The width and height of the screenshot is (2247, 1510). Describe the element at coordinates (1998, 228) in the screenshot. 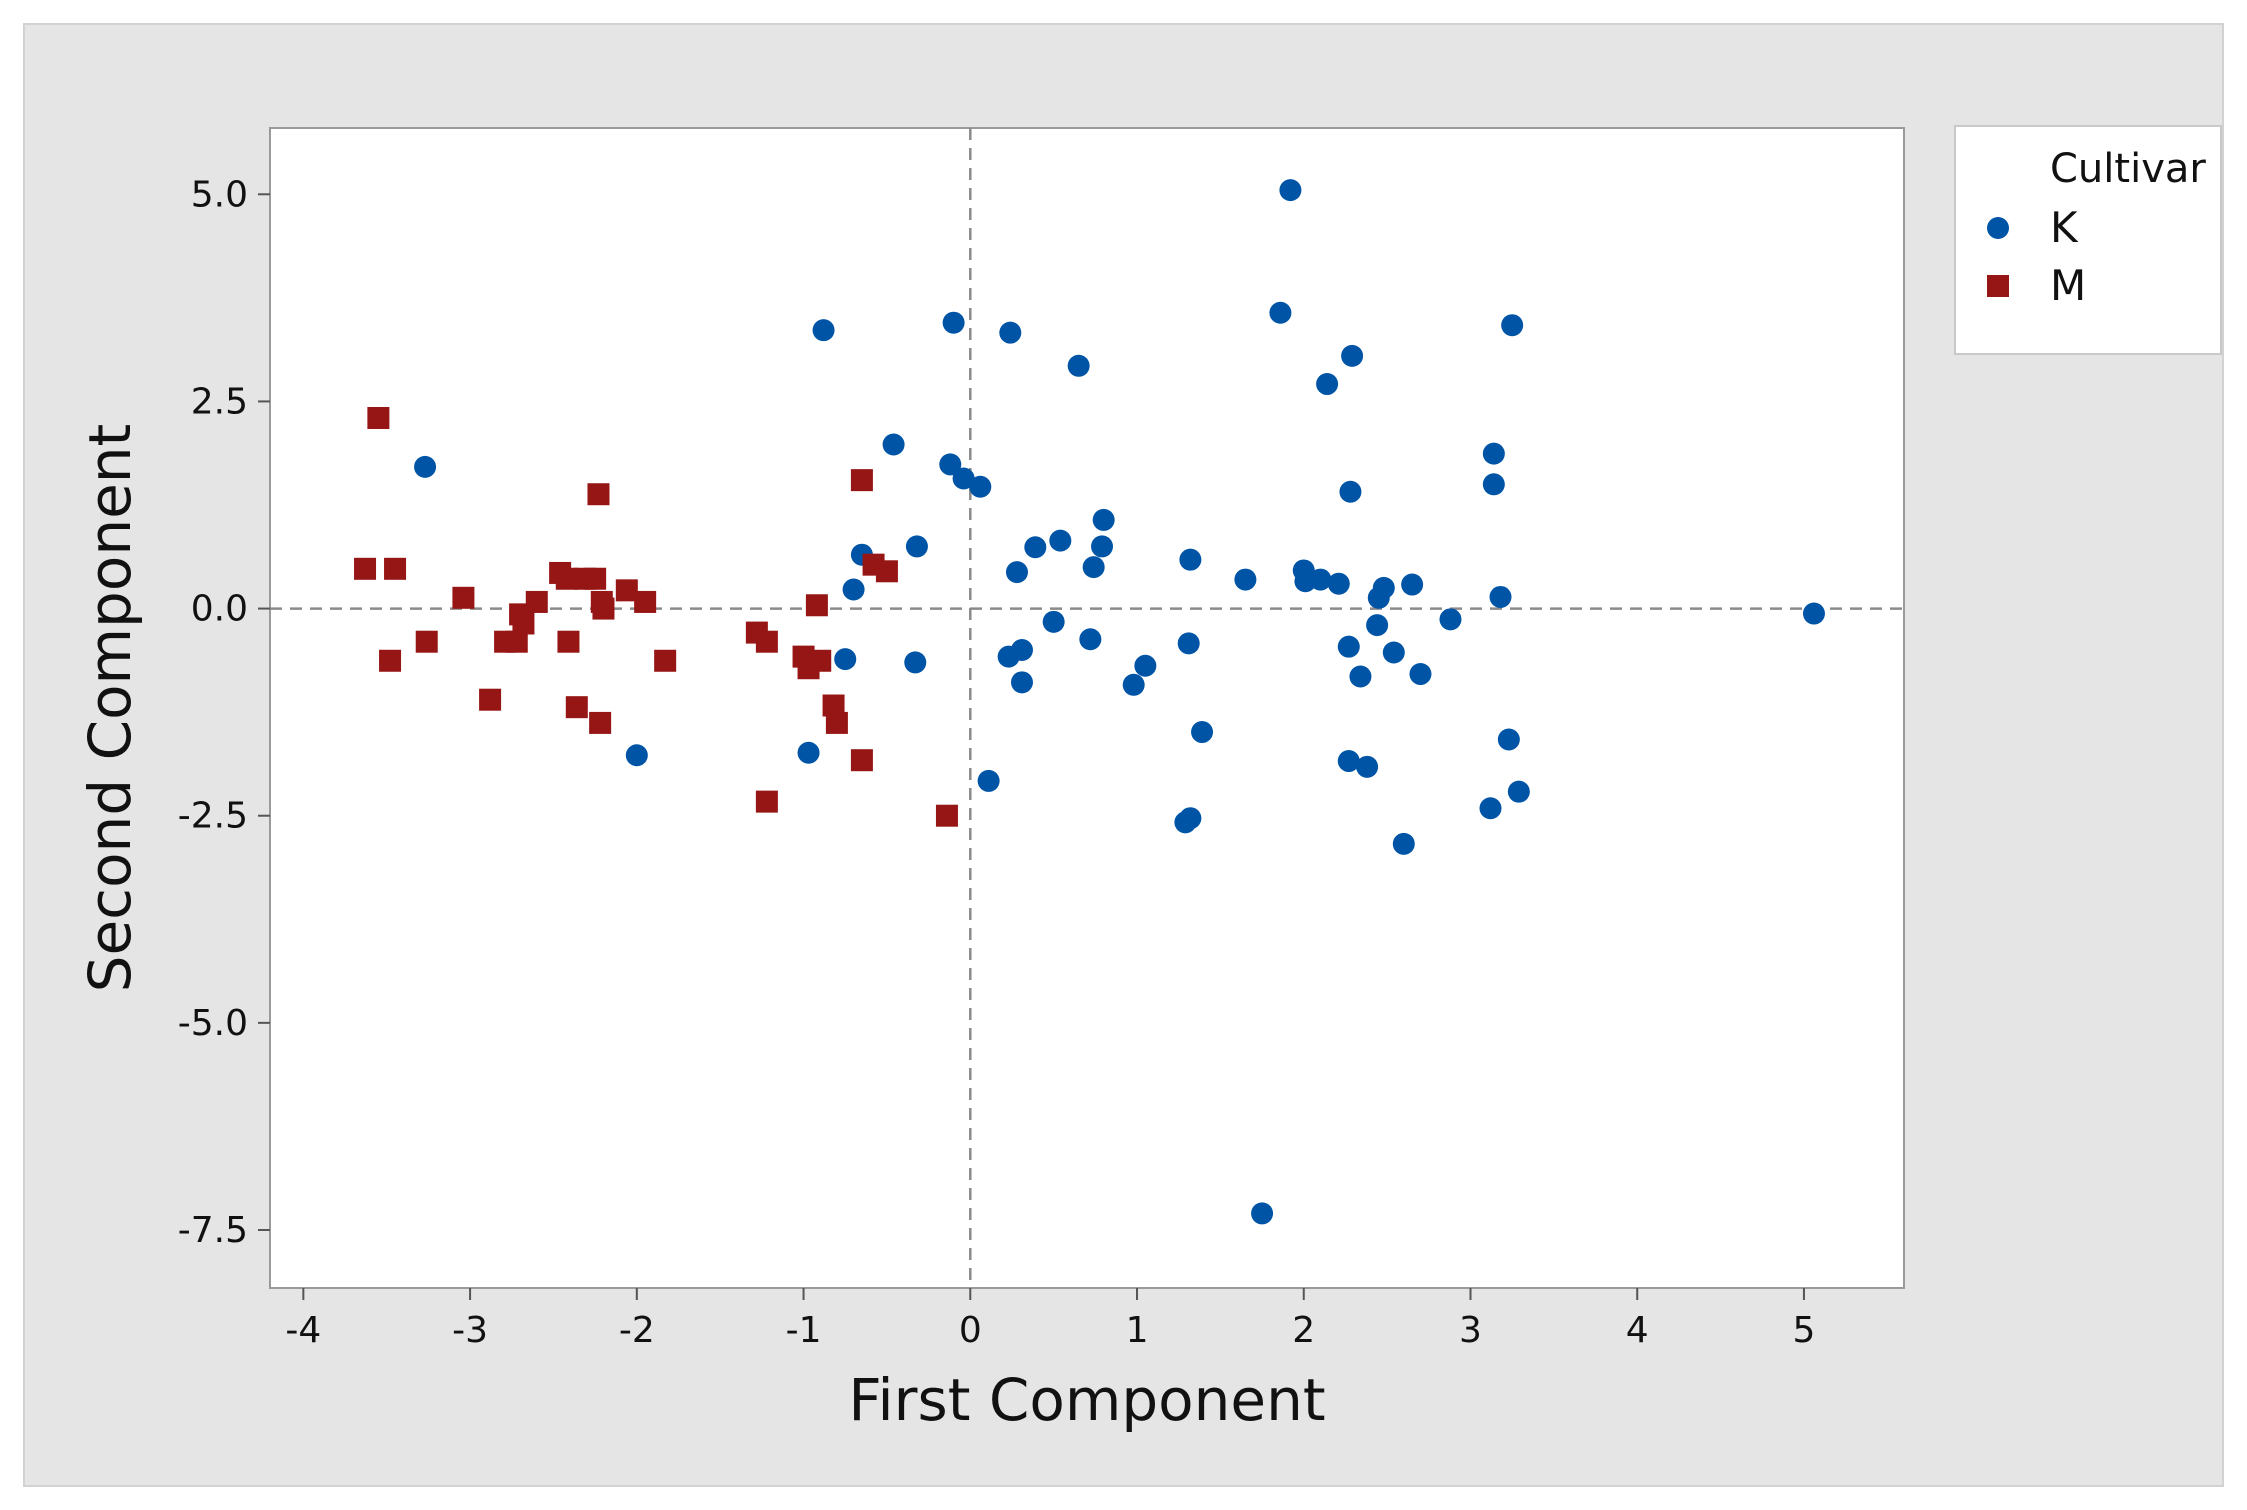

I see `legend-marker-k` at that location.